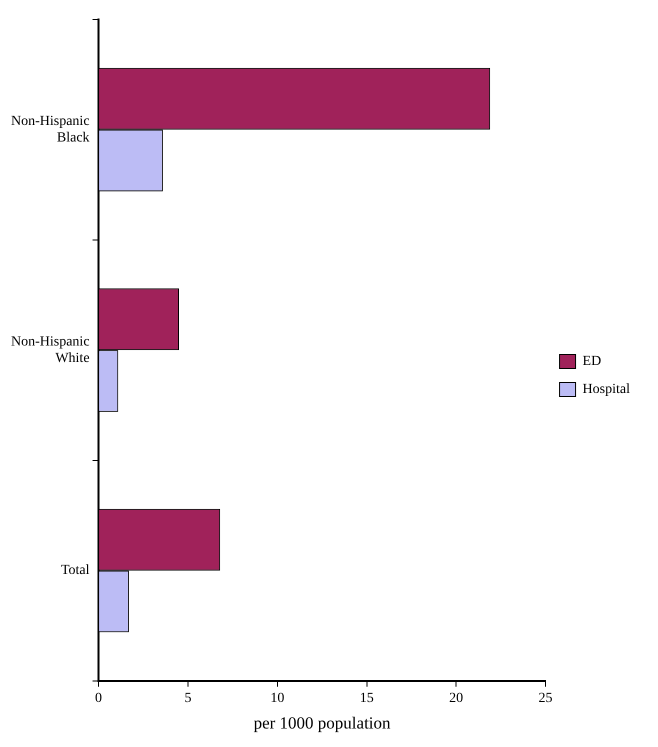 Image resolution: width=658 pixels, height=747 pixels. What do you see at coordinates (50, 350) in the screenshot?
I see `y-tick-label: Non-Hispanic White` at bounding box center [50, 350].